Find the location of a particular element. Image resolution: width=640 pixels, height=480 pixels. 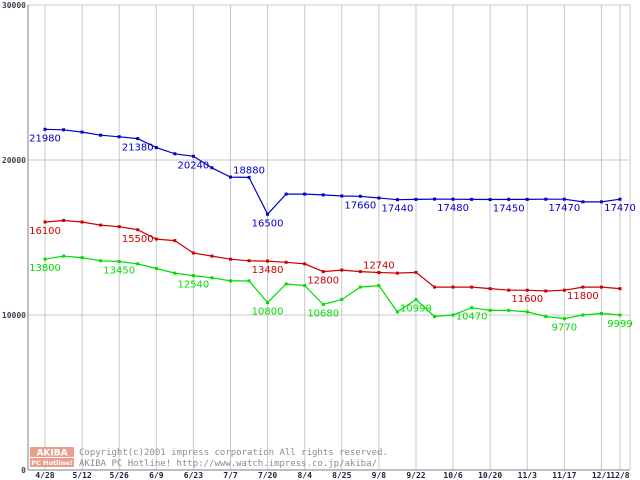

data-label: 16500 is located at coordinates (268, 223).